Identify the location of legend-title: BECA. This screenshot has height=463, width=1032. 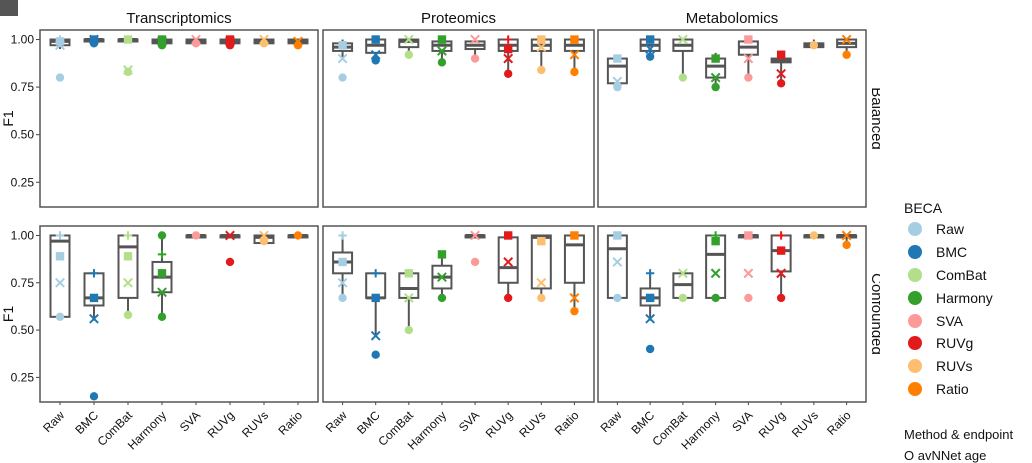
(923, 208).